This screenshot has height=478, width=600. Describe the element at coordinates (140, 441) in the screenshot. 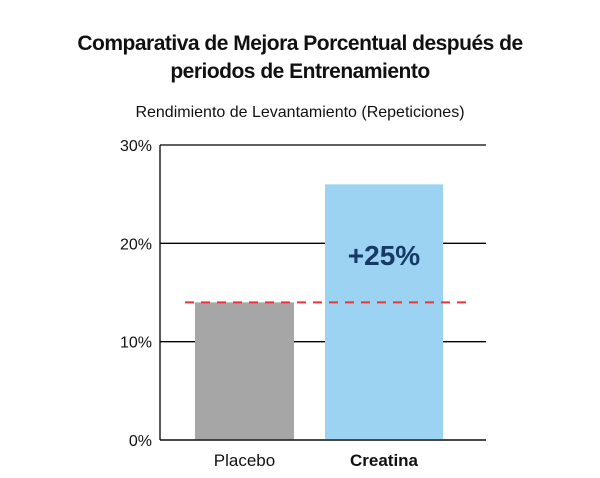

I see `y-tick-label: 0%` at that location.